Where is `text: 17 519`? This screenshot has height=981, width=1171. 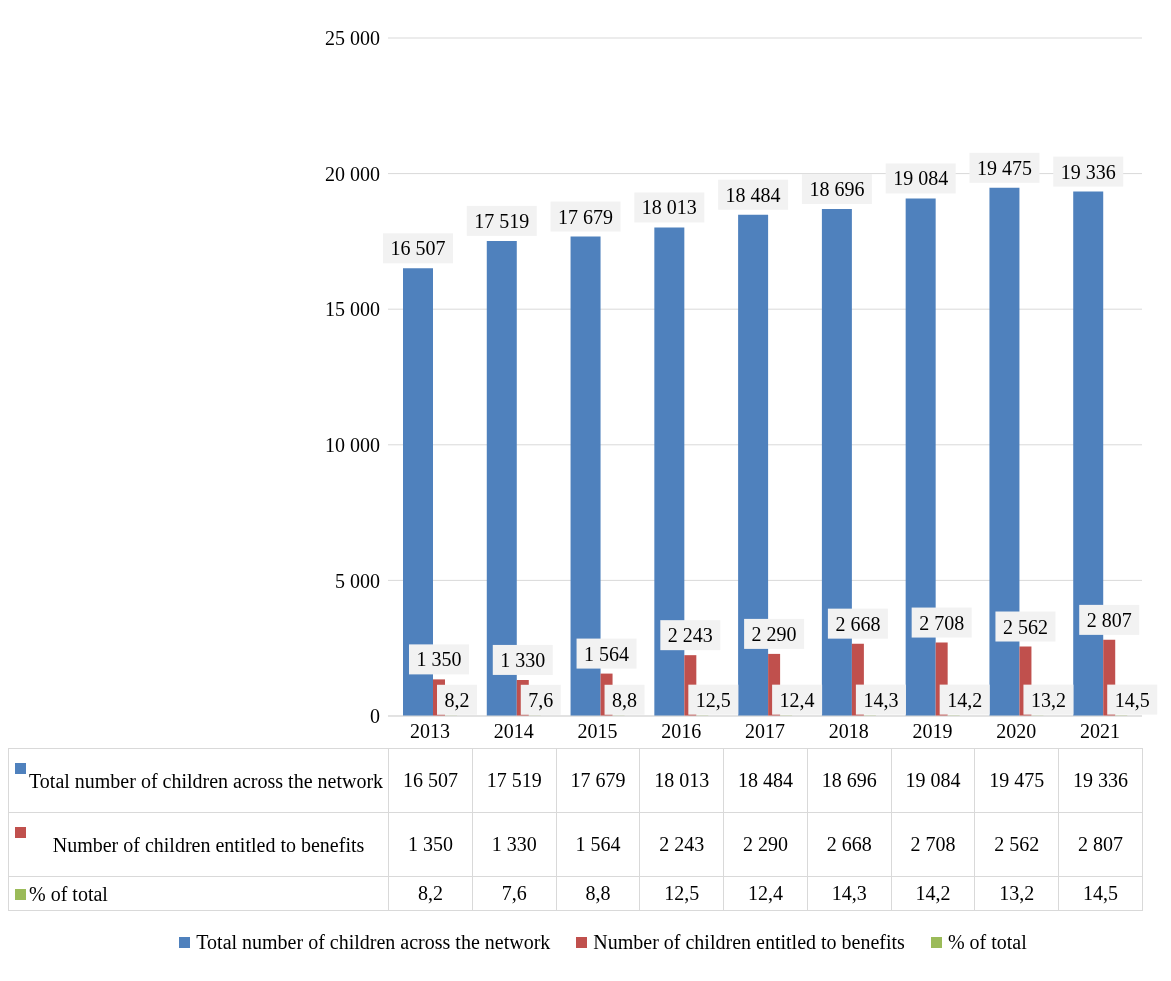 text: 17 519 is located at coordinates (502, 220).